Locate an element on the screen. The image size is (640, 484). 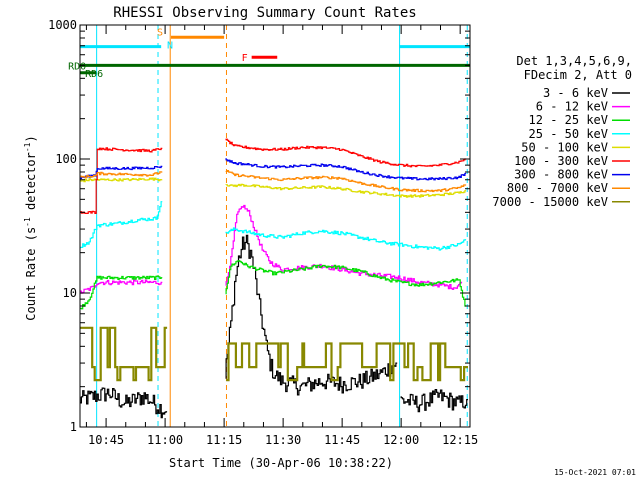
flag-label-f: F is located at coordinates (245, 58).